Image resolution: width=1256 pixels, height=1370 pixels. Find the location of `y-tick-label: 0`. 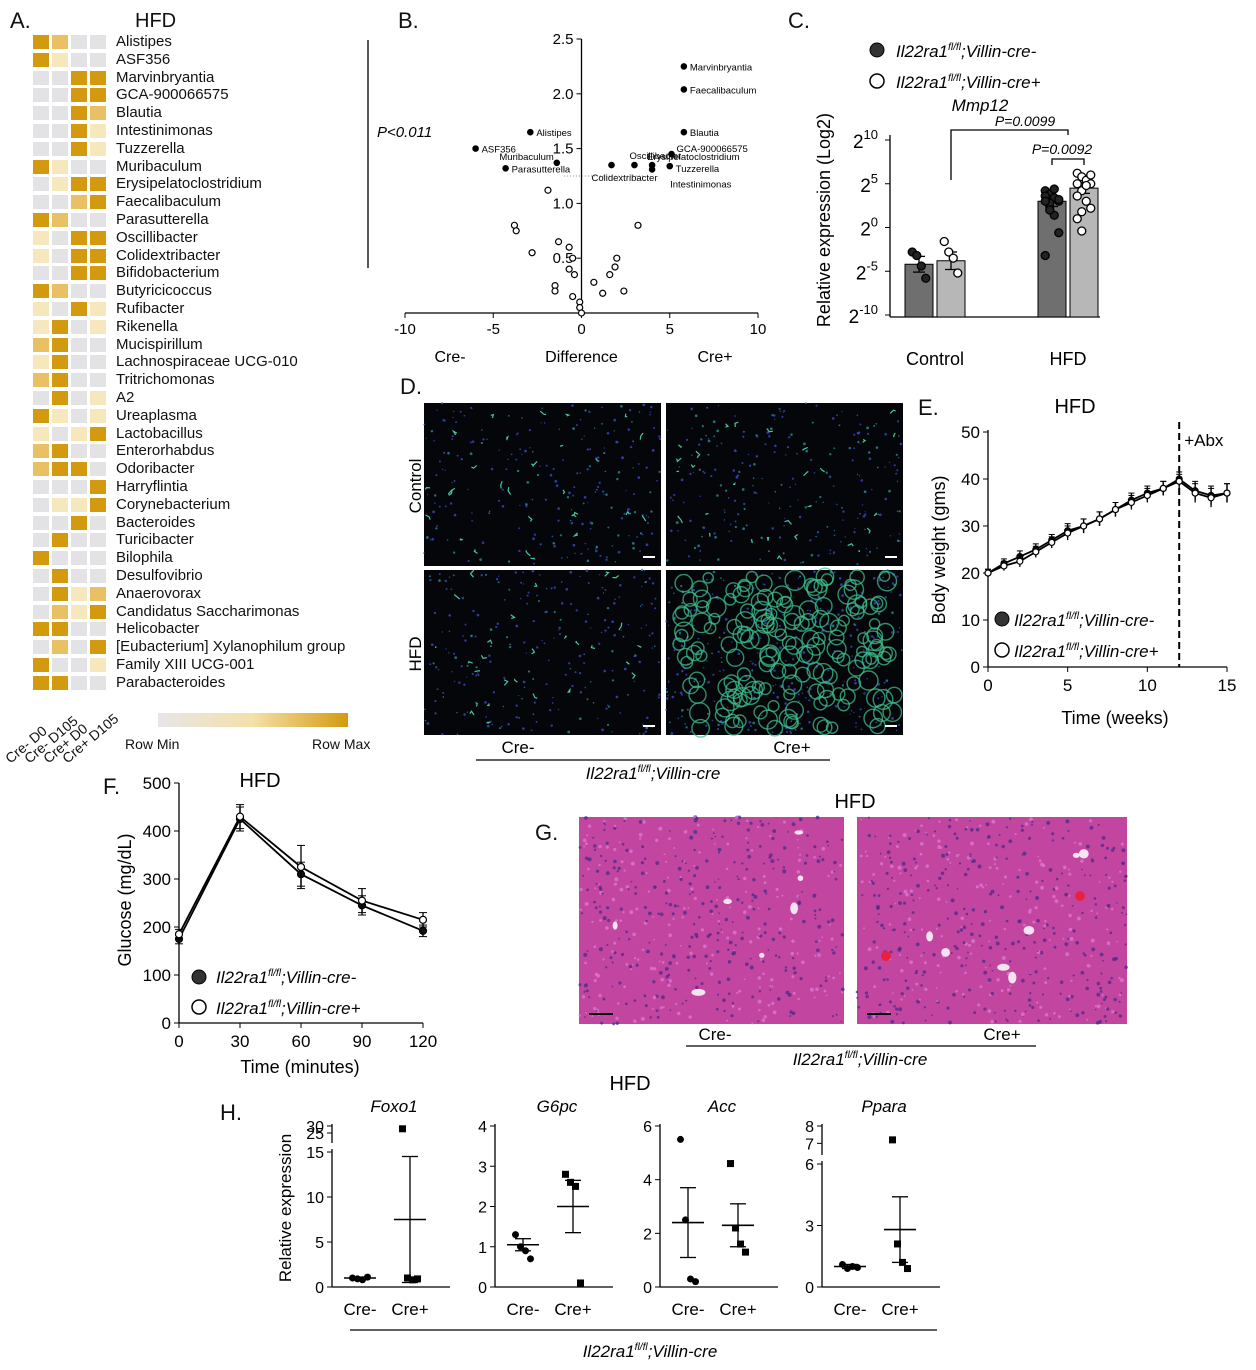

y-tick-label: 0 is located at coordinates (319, 1288).